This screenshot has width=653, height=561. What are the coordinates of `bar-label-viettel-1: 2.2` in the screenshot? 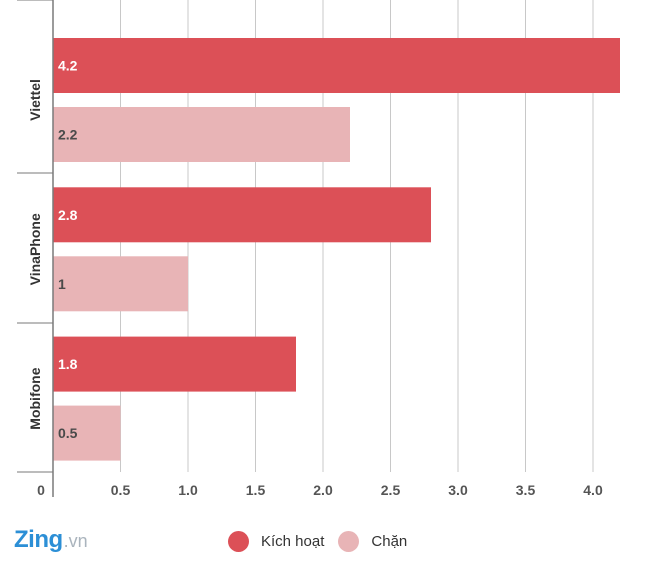 It's located at (68, 135).